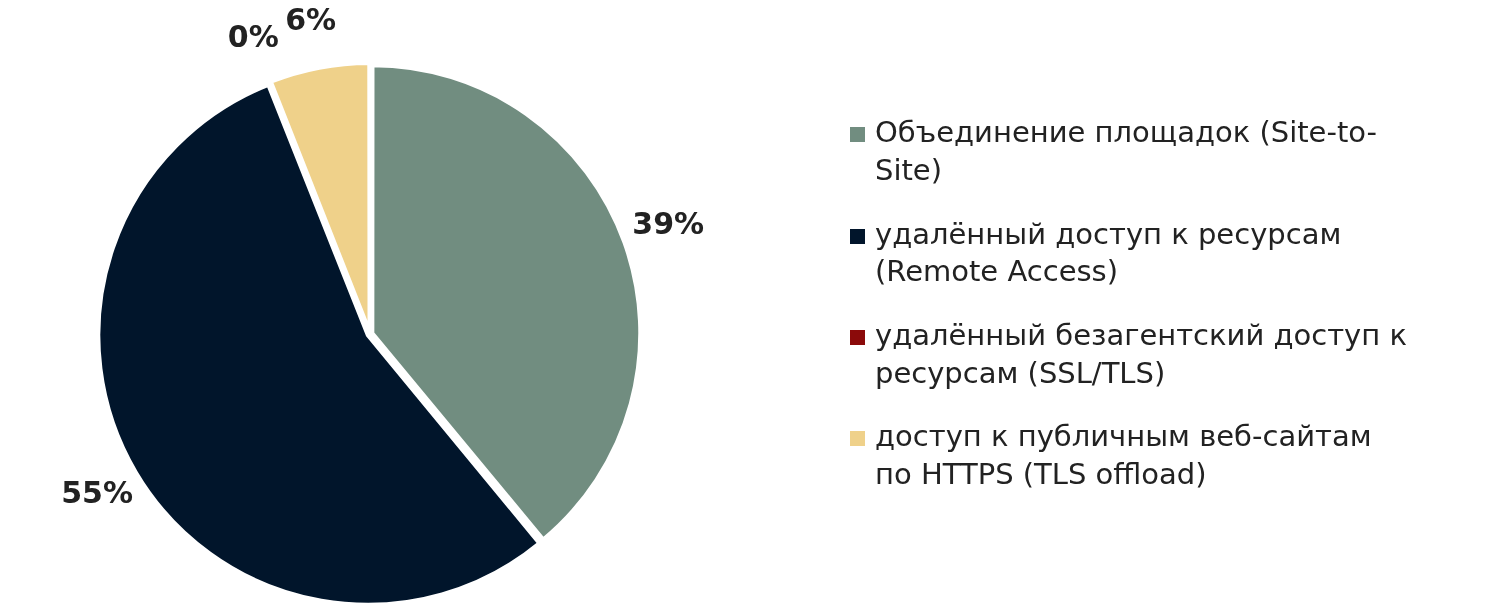 The height and width of the screenshot is (608, 1486). I want to click on data-label: 55%, so click(97, 493).